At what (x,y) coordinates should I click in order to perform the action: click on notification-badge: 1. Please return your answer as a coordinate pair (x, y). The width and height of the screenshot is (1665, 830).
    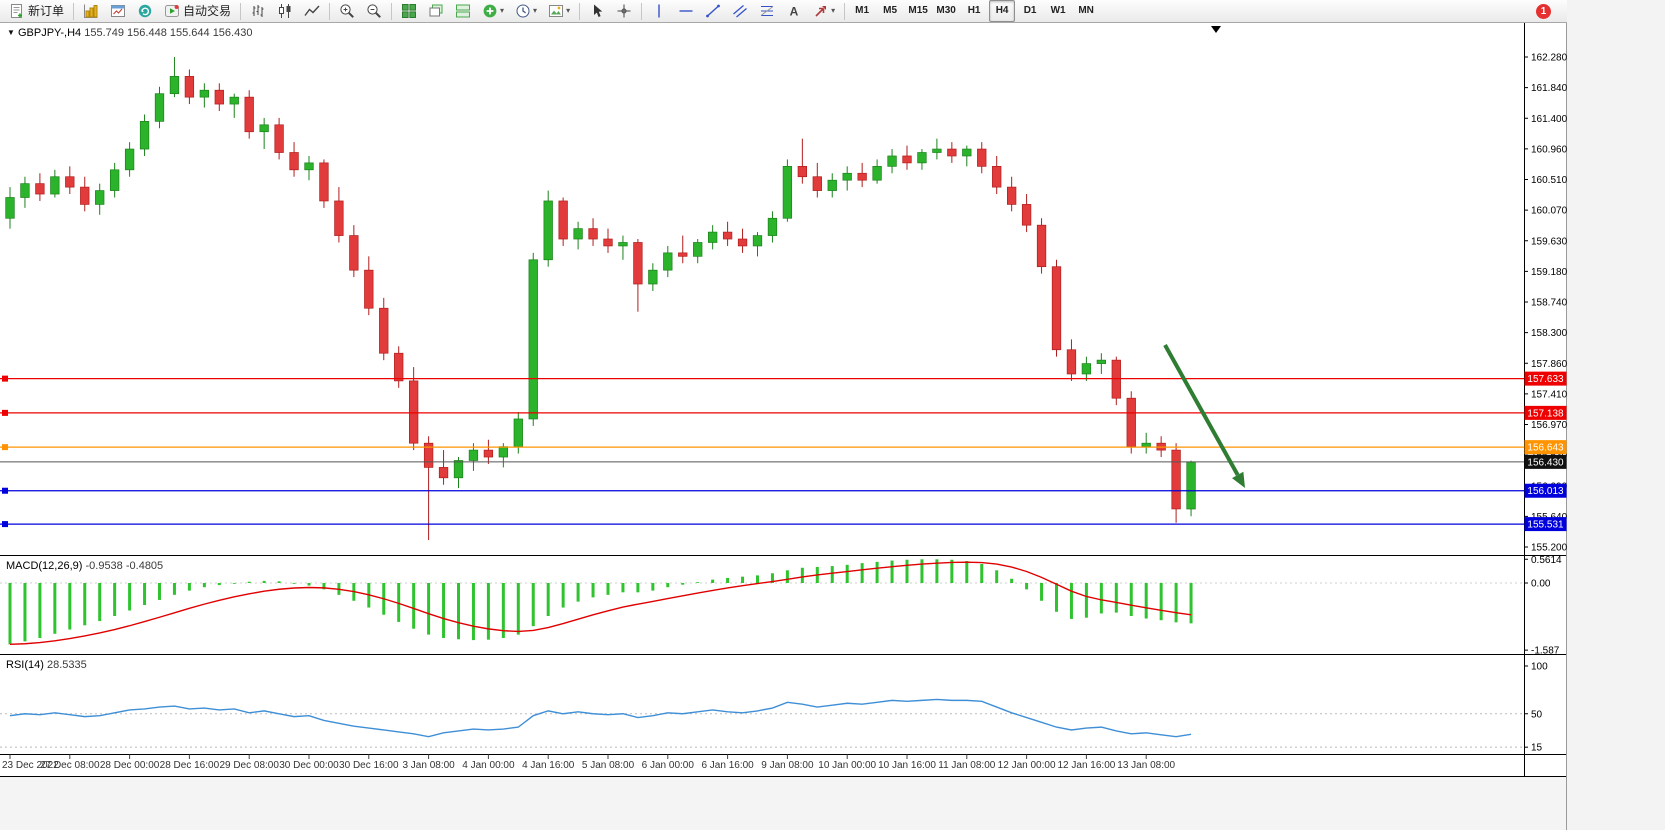
    Looking at the image, I should click on (1543, 11).